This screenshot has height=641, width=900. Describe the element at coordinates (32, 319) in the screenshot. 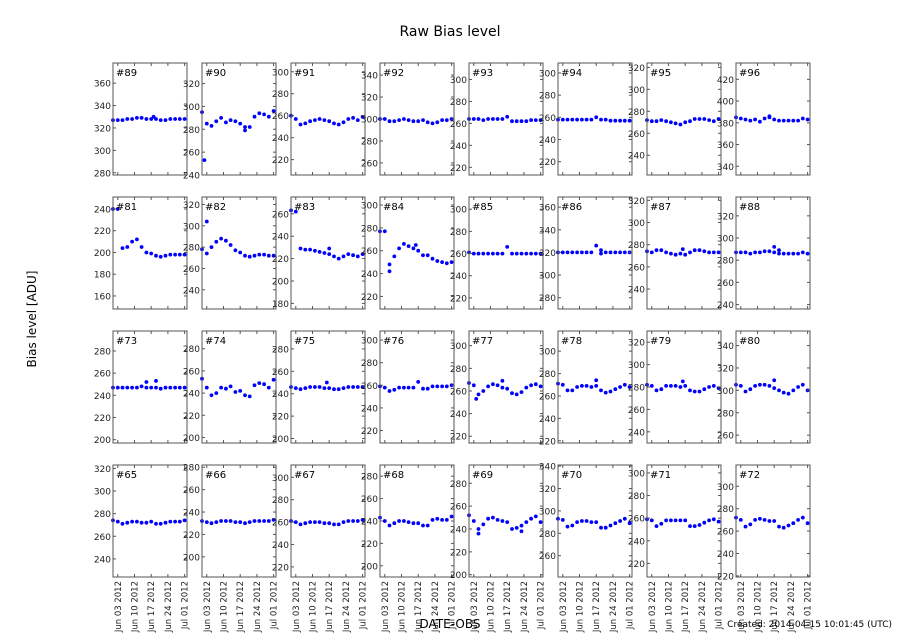

I see `y-axis-label: Bias level [ADU]` at that location.